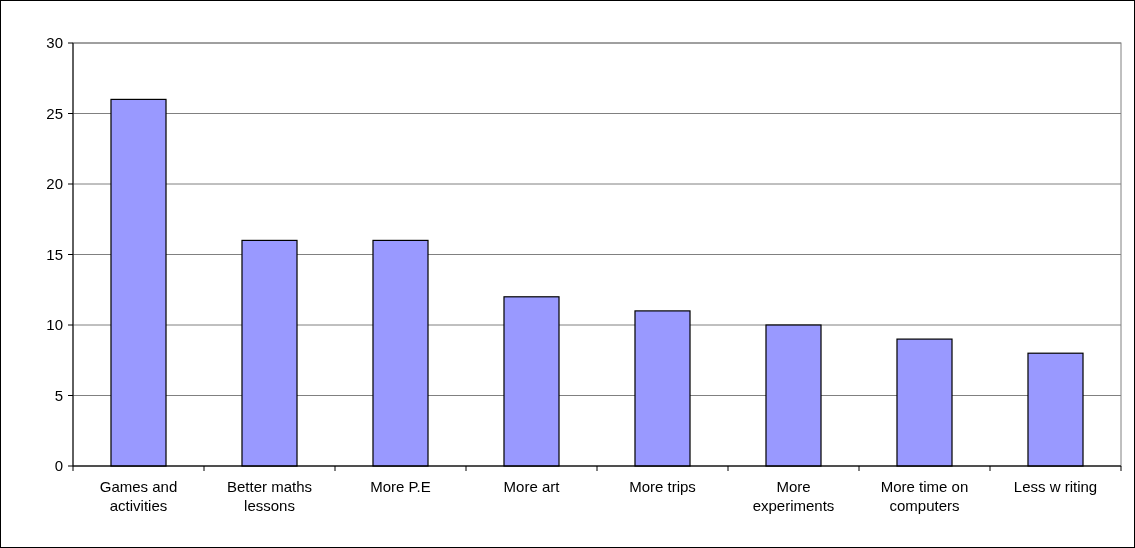 Image resolution: width=1135 pixels, height=548 pixels. Describe the element at coordinates (54, 184) in the screenshot. I see `y-tick-label: 20` at that location.